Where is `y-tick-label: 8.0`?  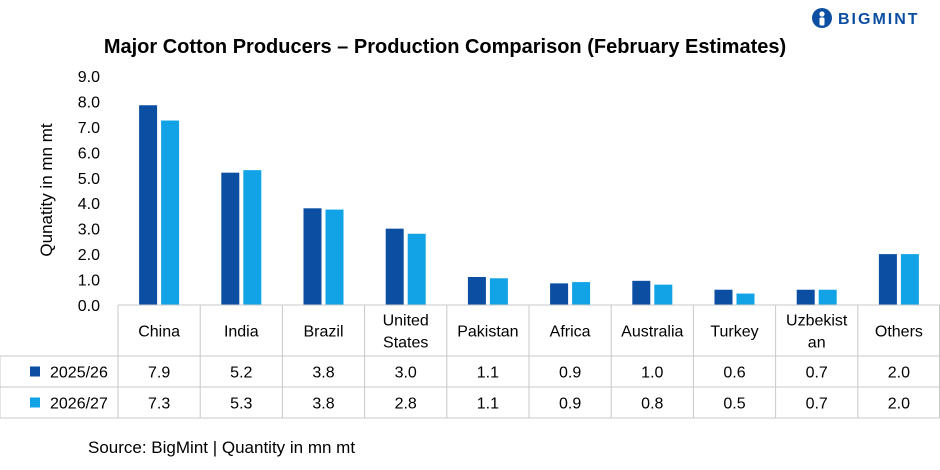
y-tick-label: 8.0 is located at coordinates (89, 102).